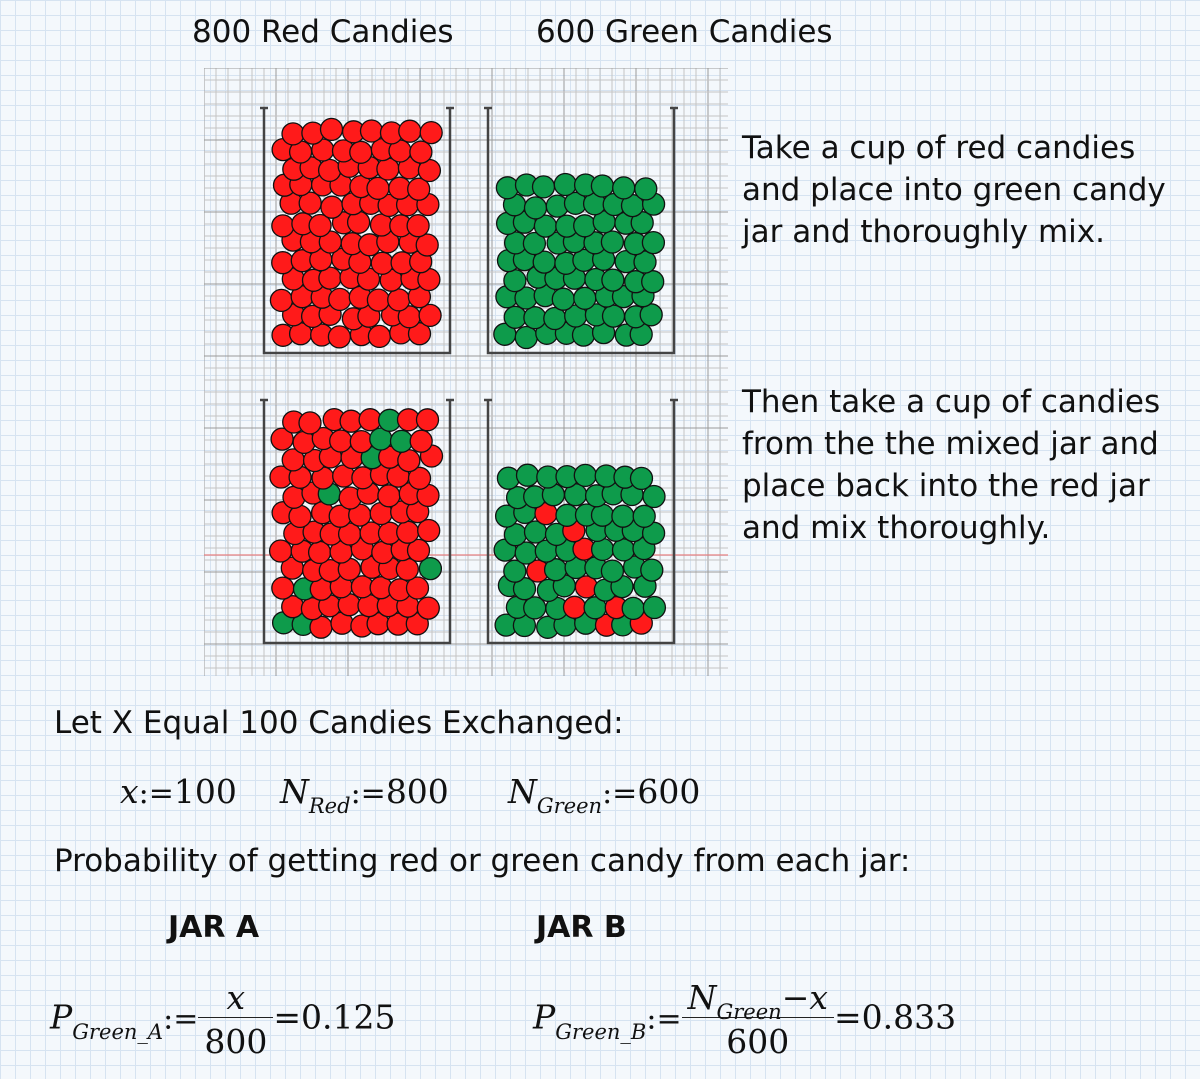 This screenshot has height=1079, width=1200. What do you see at coordinates (702, 997) in the screenshot?
I see `numerator-n: N` at bounding box center [702, 997].